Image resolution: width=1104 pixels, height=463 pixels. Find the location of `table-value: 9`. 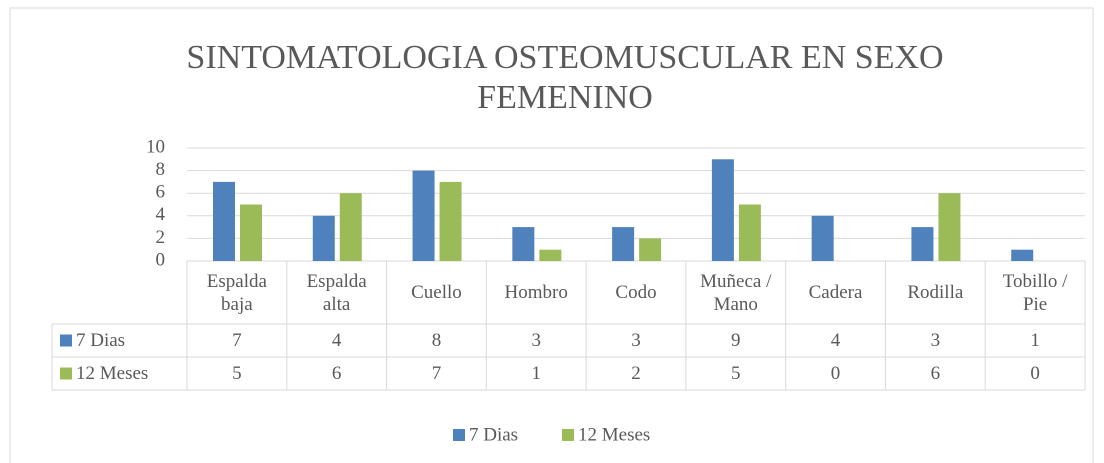

table-value: 9 is located at coordinates (736, 340).